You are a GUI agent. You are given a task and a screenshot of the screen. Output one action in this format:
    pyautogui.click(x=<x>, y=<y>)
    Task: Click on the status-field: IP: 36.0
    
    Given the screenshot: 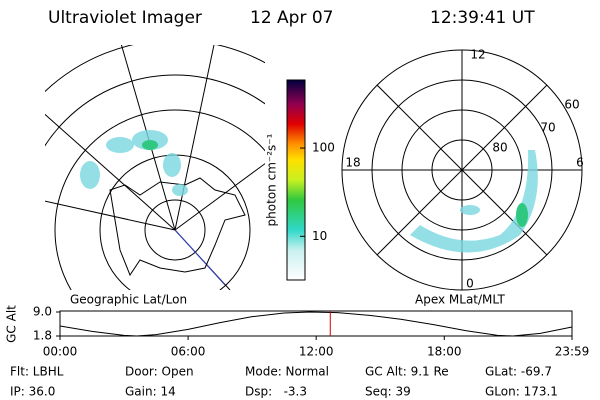 What is the action you would take?
    pyautogui.click(x=32, y=392)
    